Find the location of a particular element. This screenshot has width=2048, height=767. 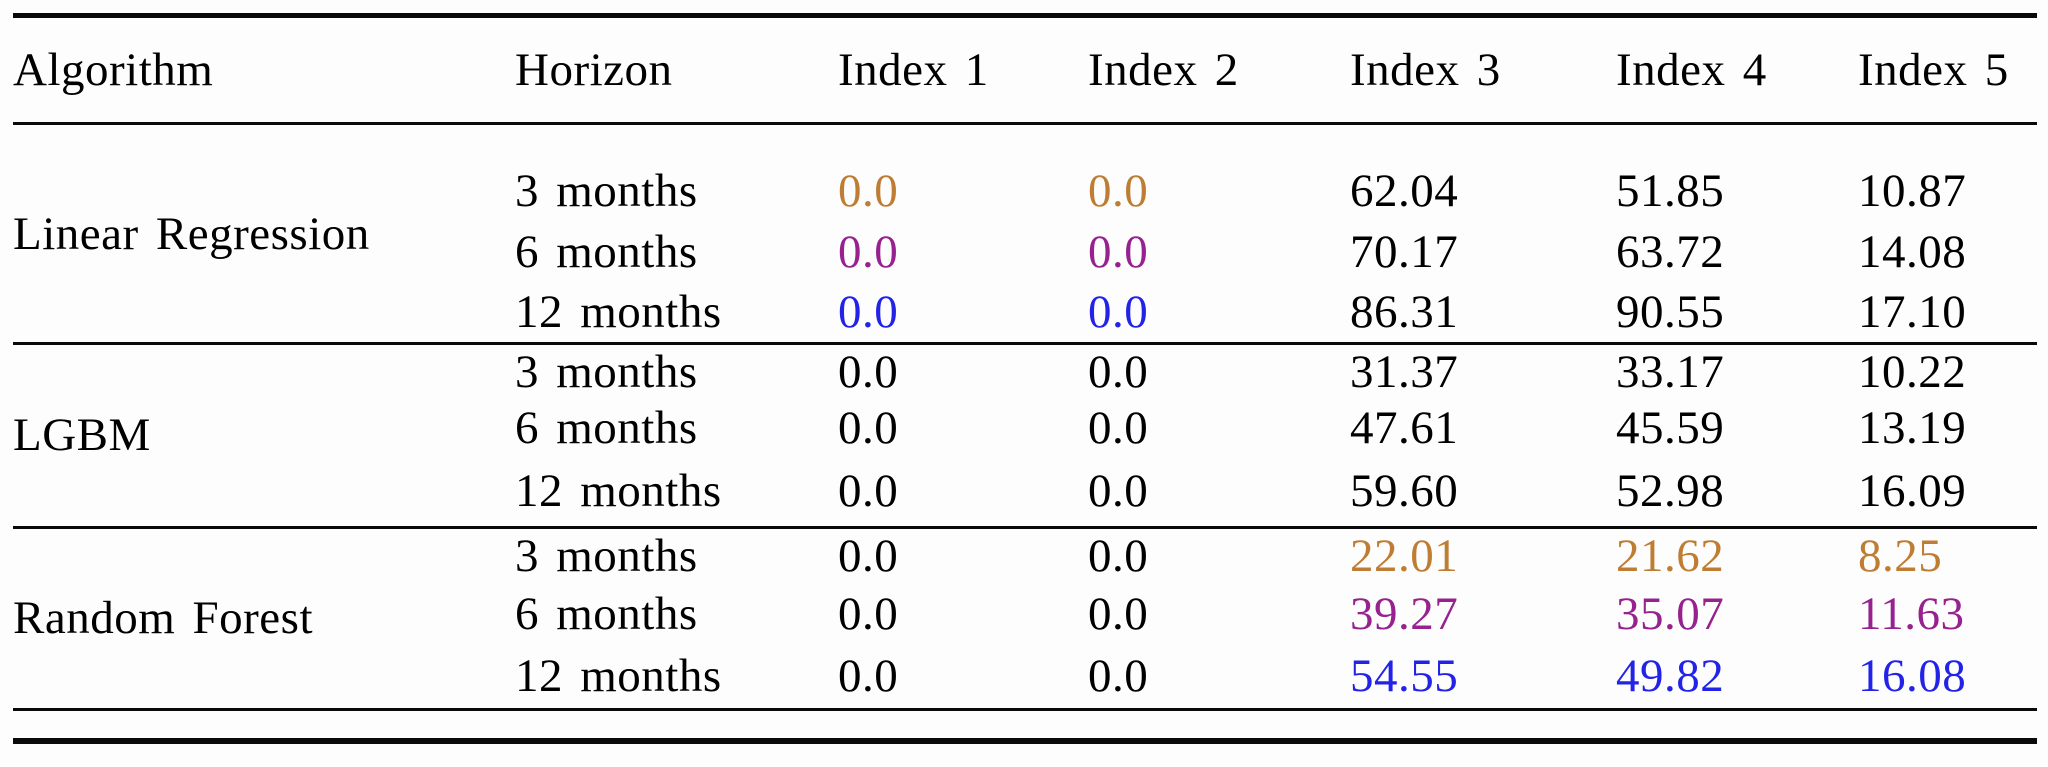

value-cell: 33.17 is located at coordinates (1670, 372).